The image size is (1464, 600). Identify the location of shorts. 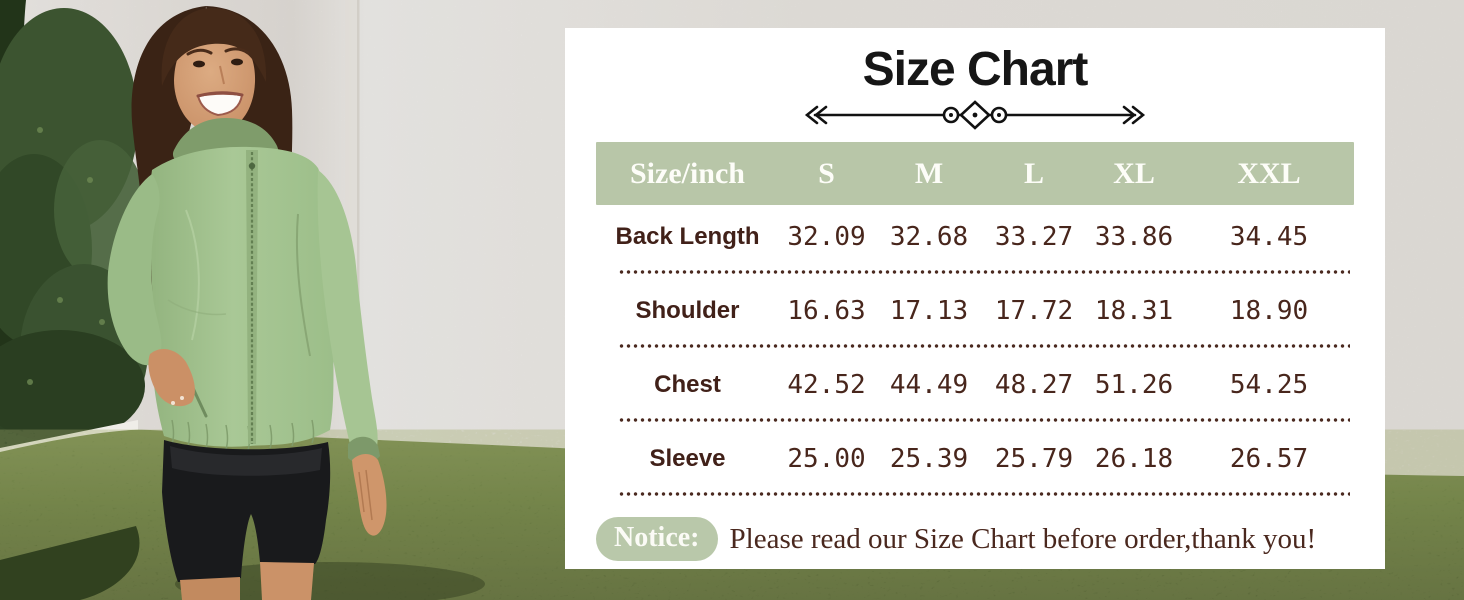
(246, 511).